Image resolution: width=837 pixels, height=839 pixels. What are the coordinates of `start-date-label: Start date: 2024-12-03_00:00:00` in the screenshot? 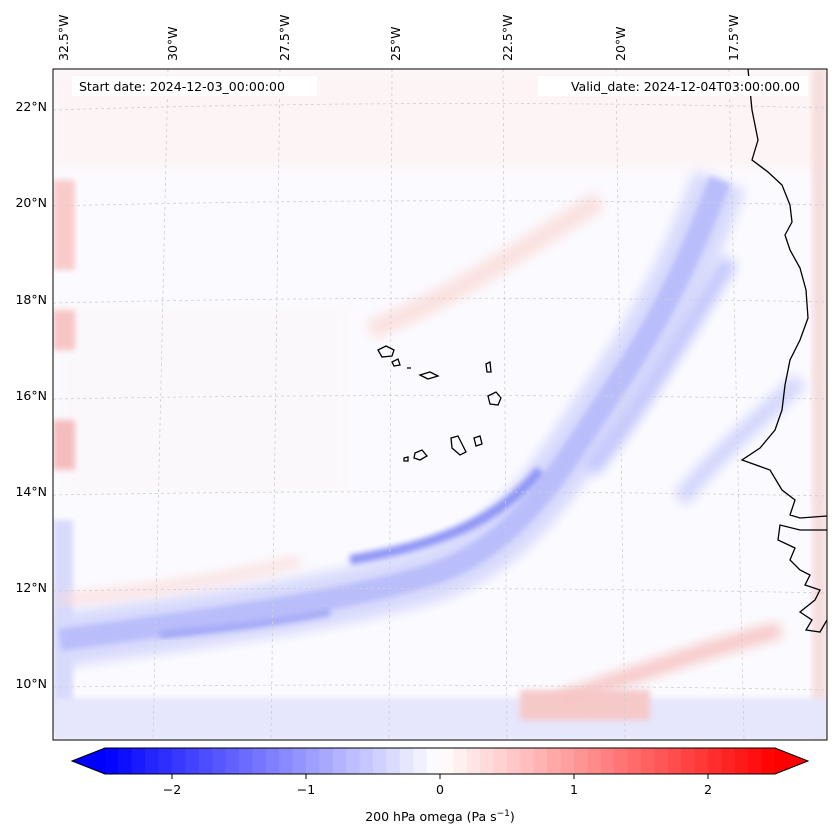 It's located at (182, 86).